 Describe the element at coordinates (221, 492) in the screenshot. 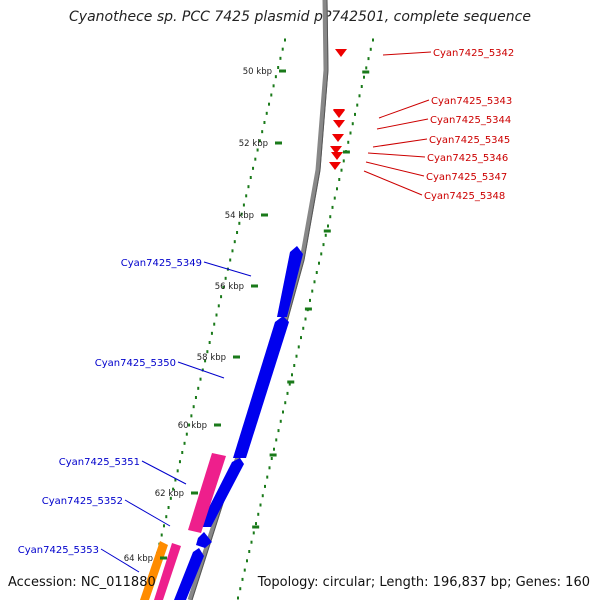

I see `gene-arrow-5351-strand` at that location.